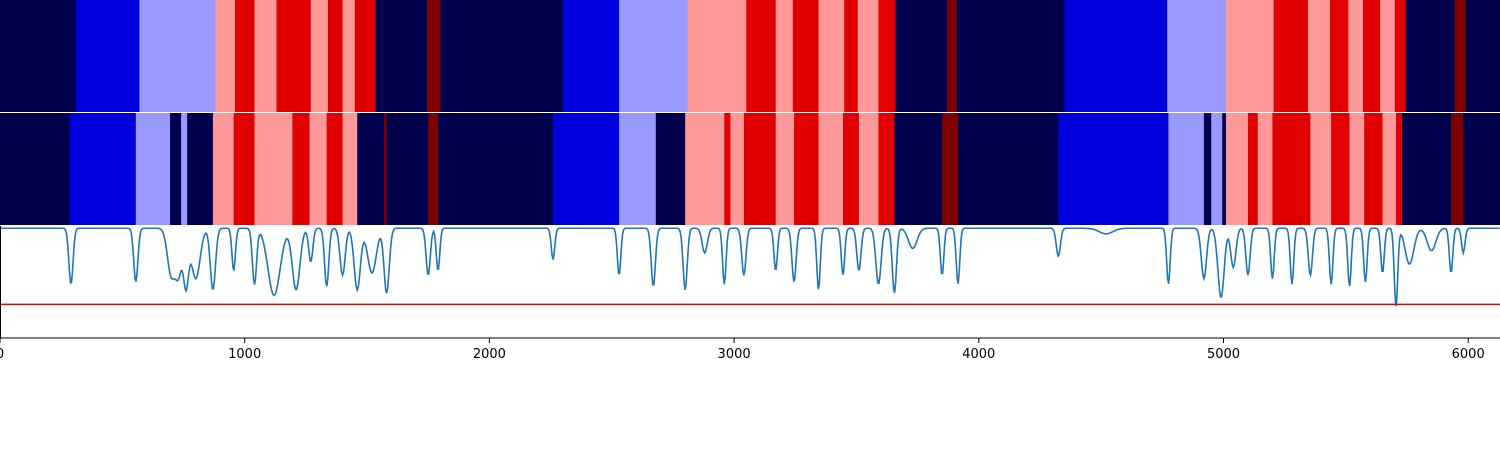 The height and width of the screenshot is (454, 1500). I want to click on x-tick-label: 6000, so click(1468, 354).